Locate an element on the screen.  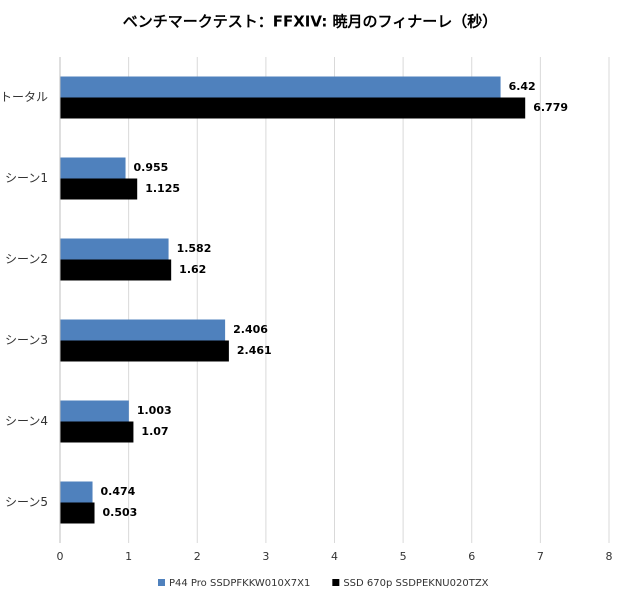
x-tick-label: 8 is located at coordinates (609, 556).